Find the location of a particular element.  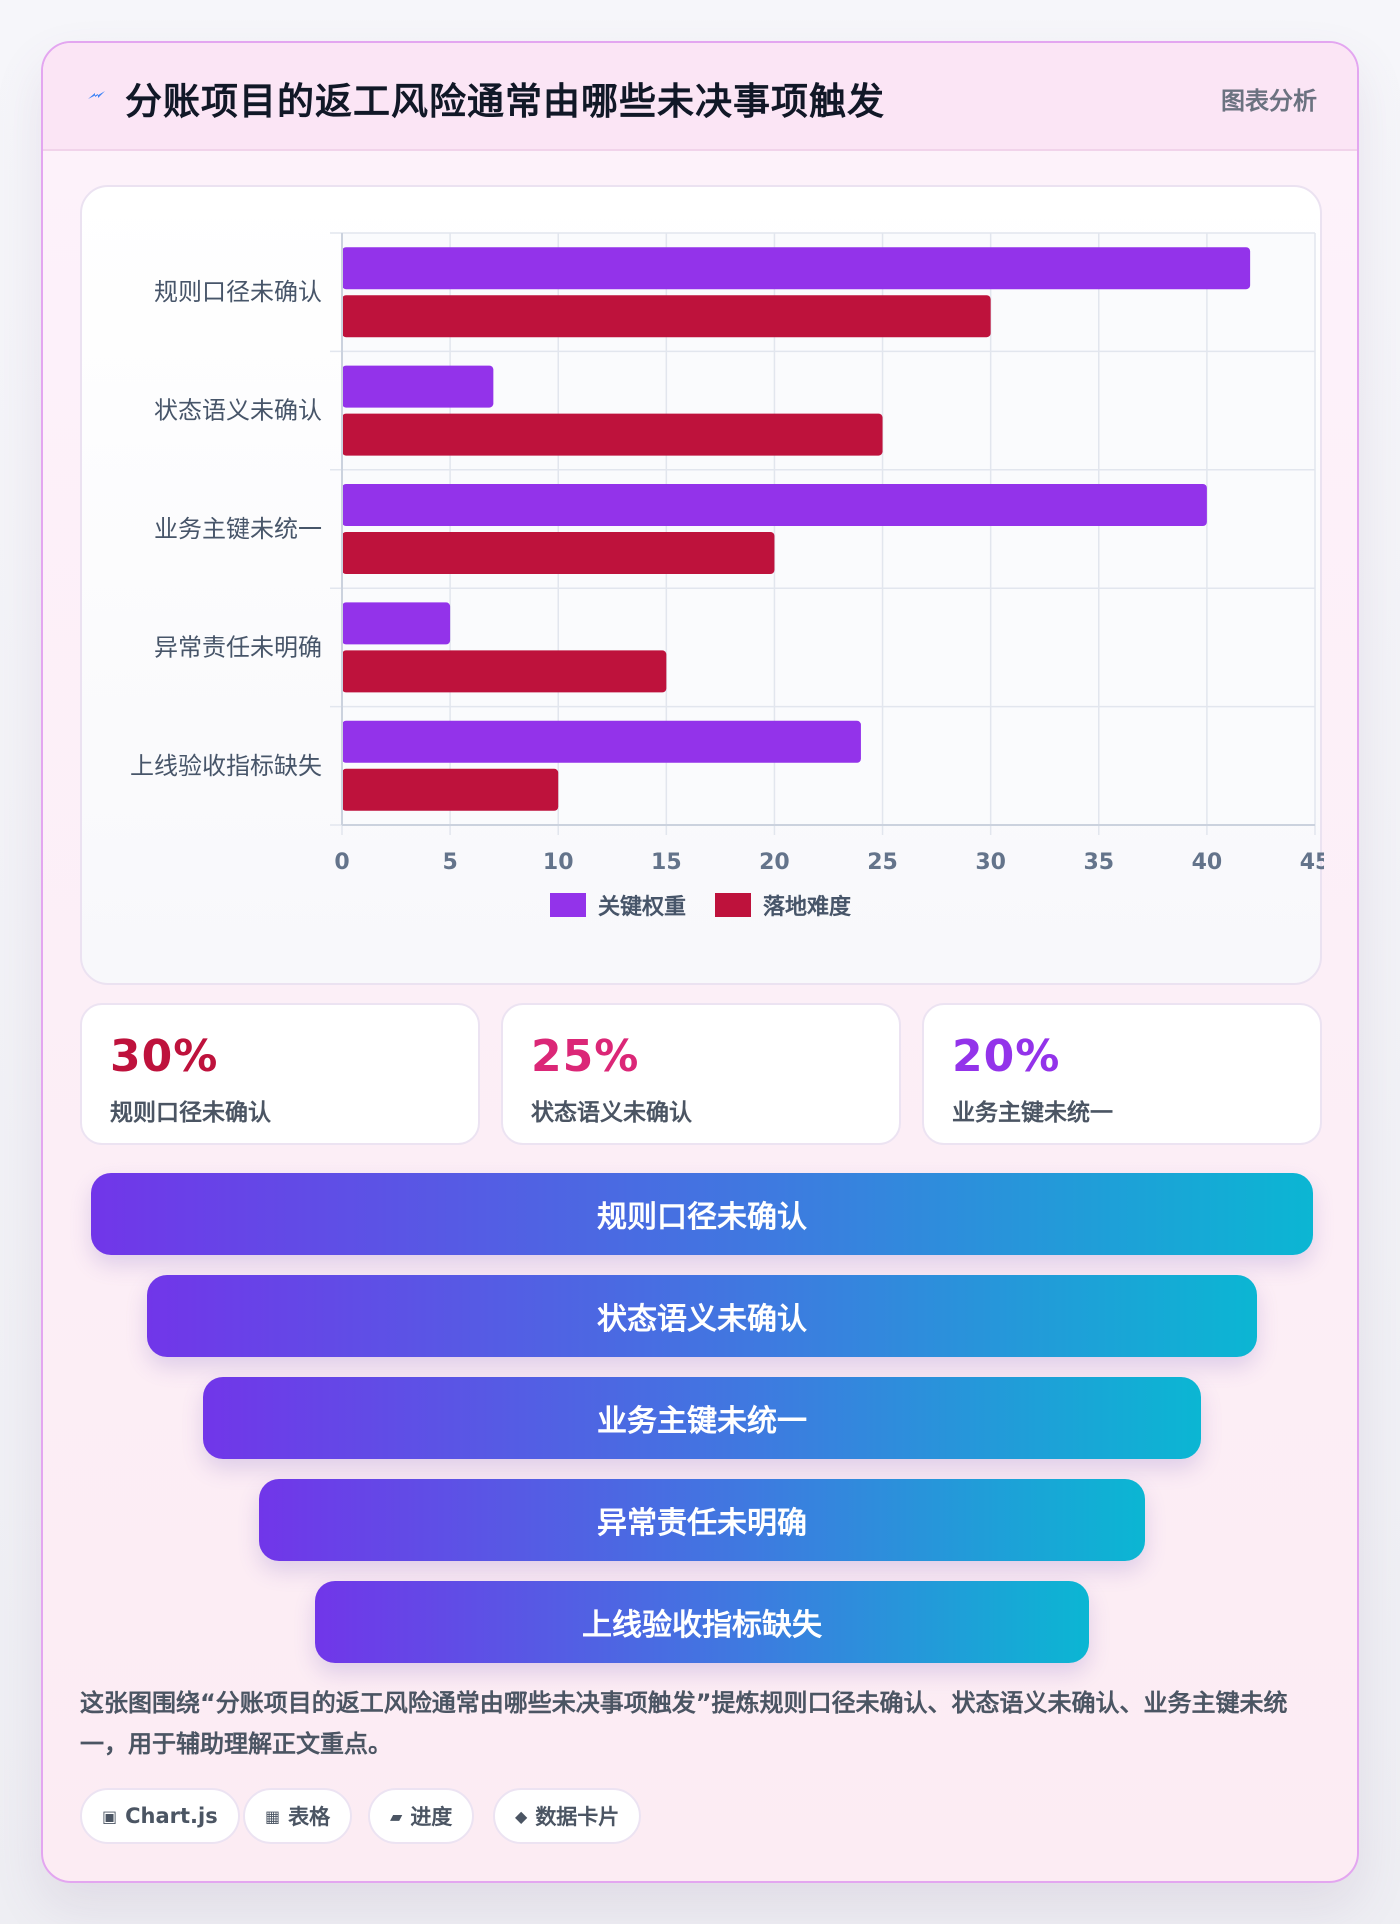

chip-progress: ▰ 进度 is located at coordinates (421, 1816).